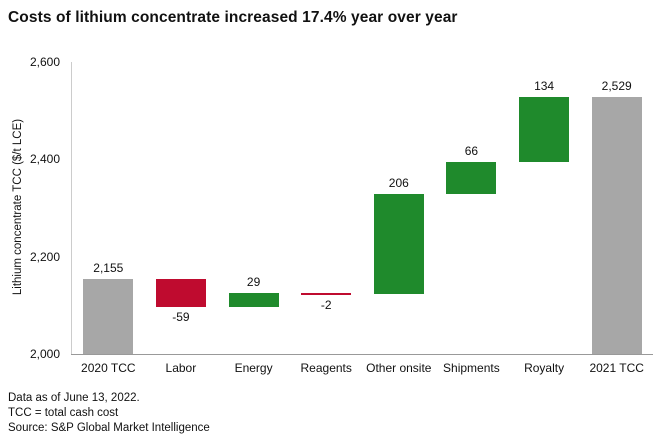  I want to click on x-axis-category-label: 2020 TCC, so click(108, 368).